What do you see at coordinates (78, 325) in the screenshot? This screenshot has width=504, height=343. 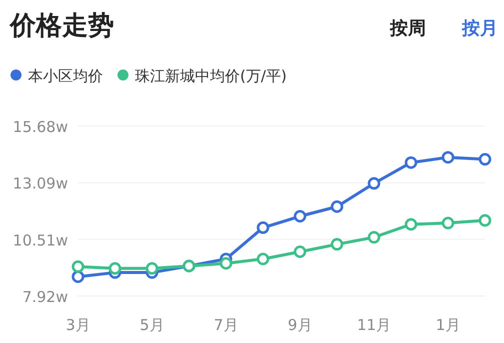 I see `x-tick-label: 3月` at bounding box center [78, 325].